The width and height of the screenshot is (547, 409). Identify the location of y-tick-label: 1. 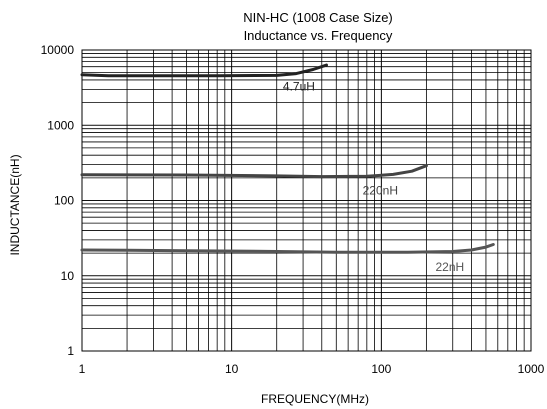
(70, 351).